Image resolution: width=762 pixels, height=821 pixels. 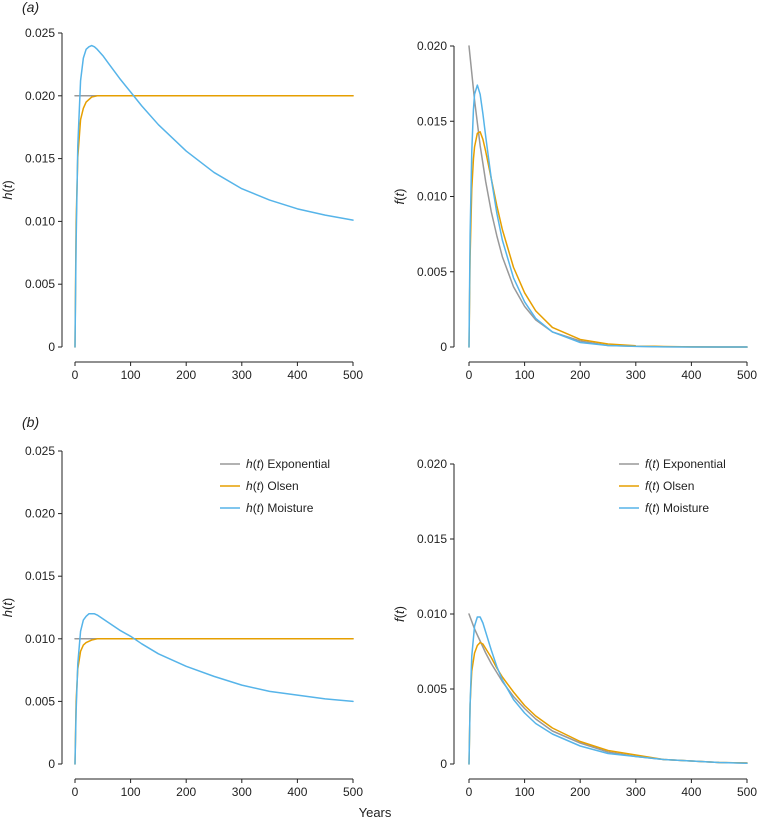 I want to click on legend-label-moisture: f(t) Moisture, so click(x=677, y=508).